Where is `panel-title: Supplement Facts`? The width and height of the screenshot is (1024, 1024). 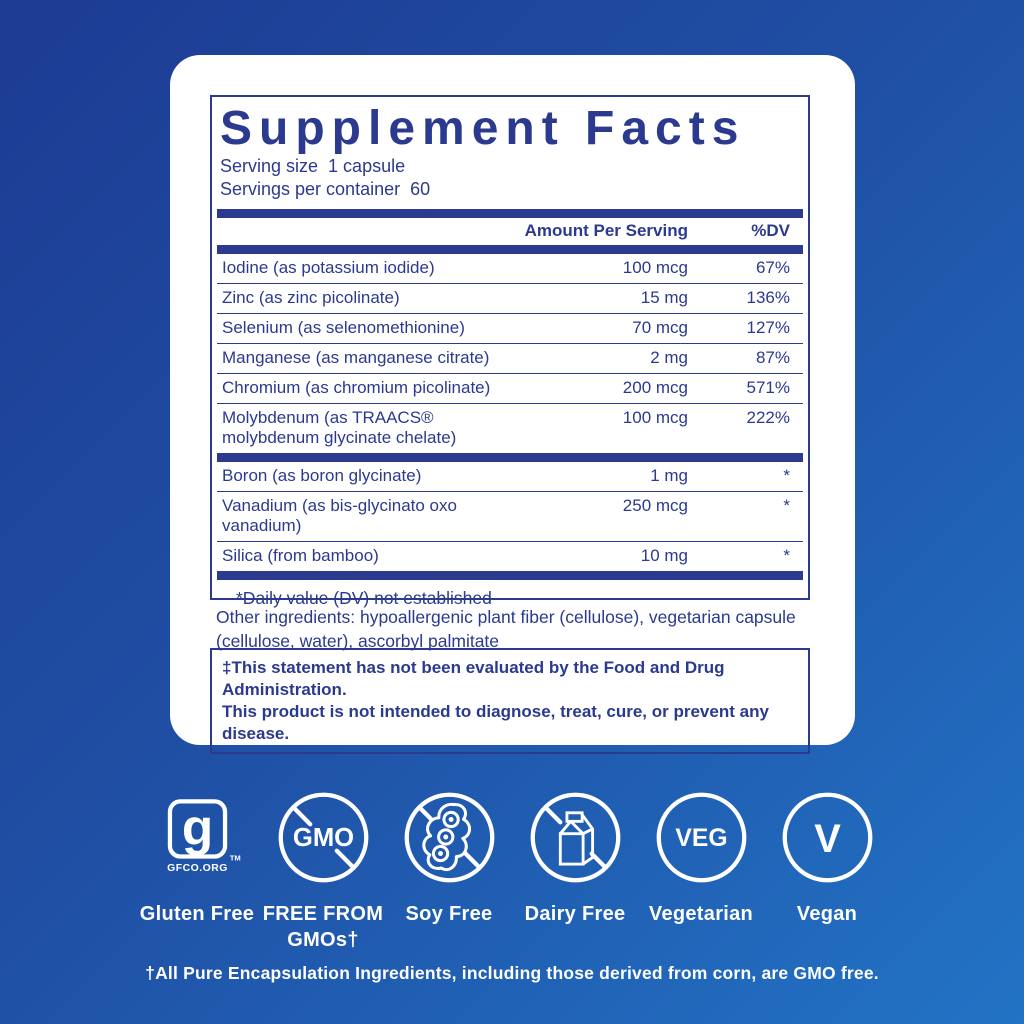 panel-title: Supplement Facts is located at coordinates (483, 128).